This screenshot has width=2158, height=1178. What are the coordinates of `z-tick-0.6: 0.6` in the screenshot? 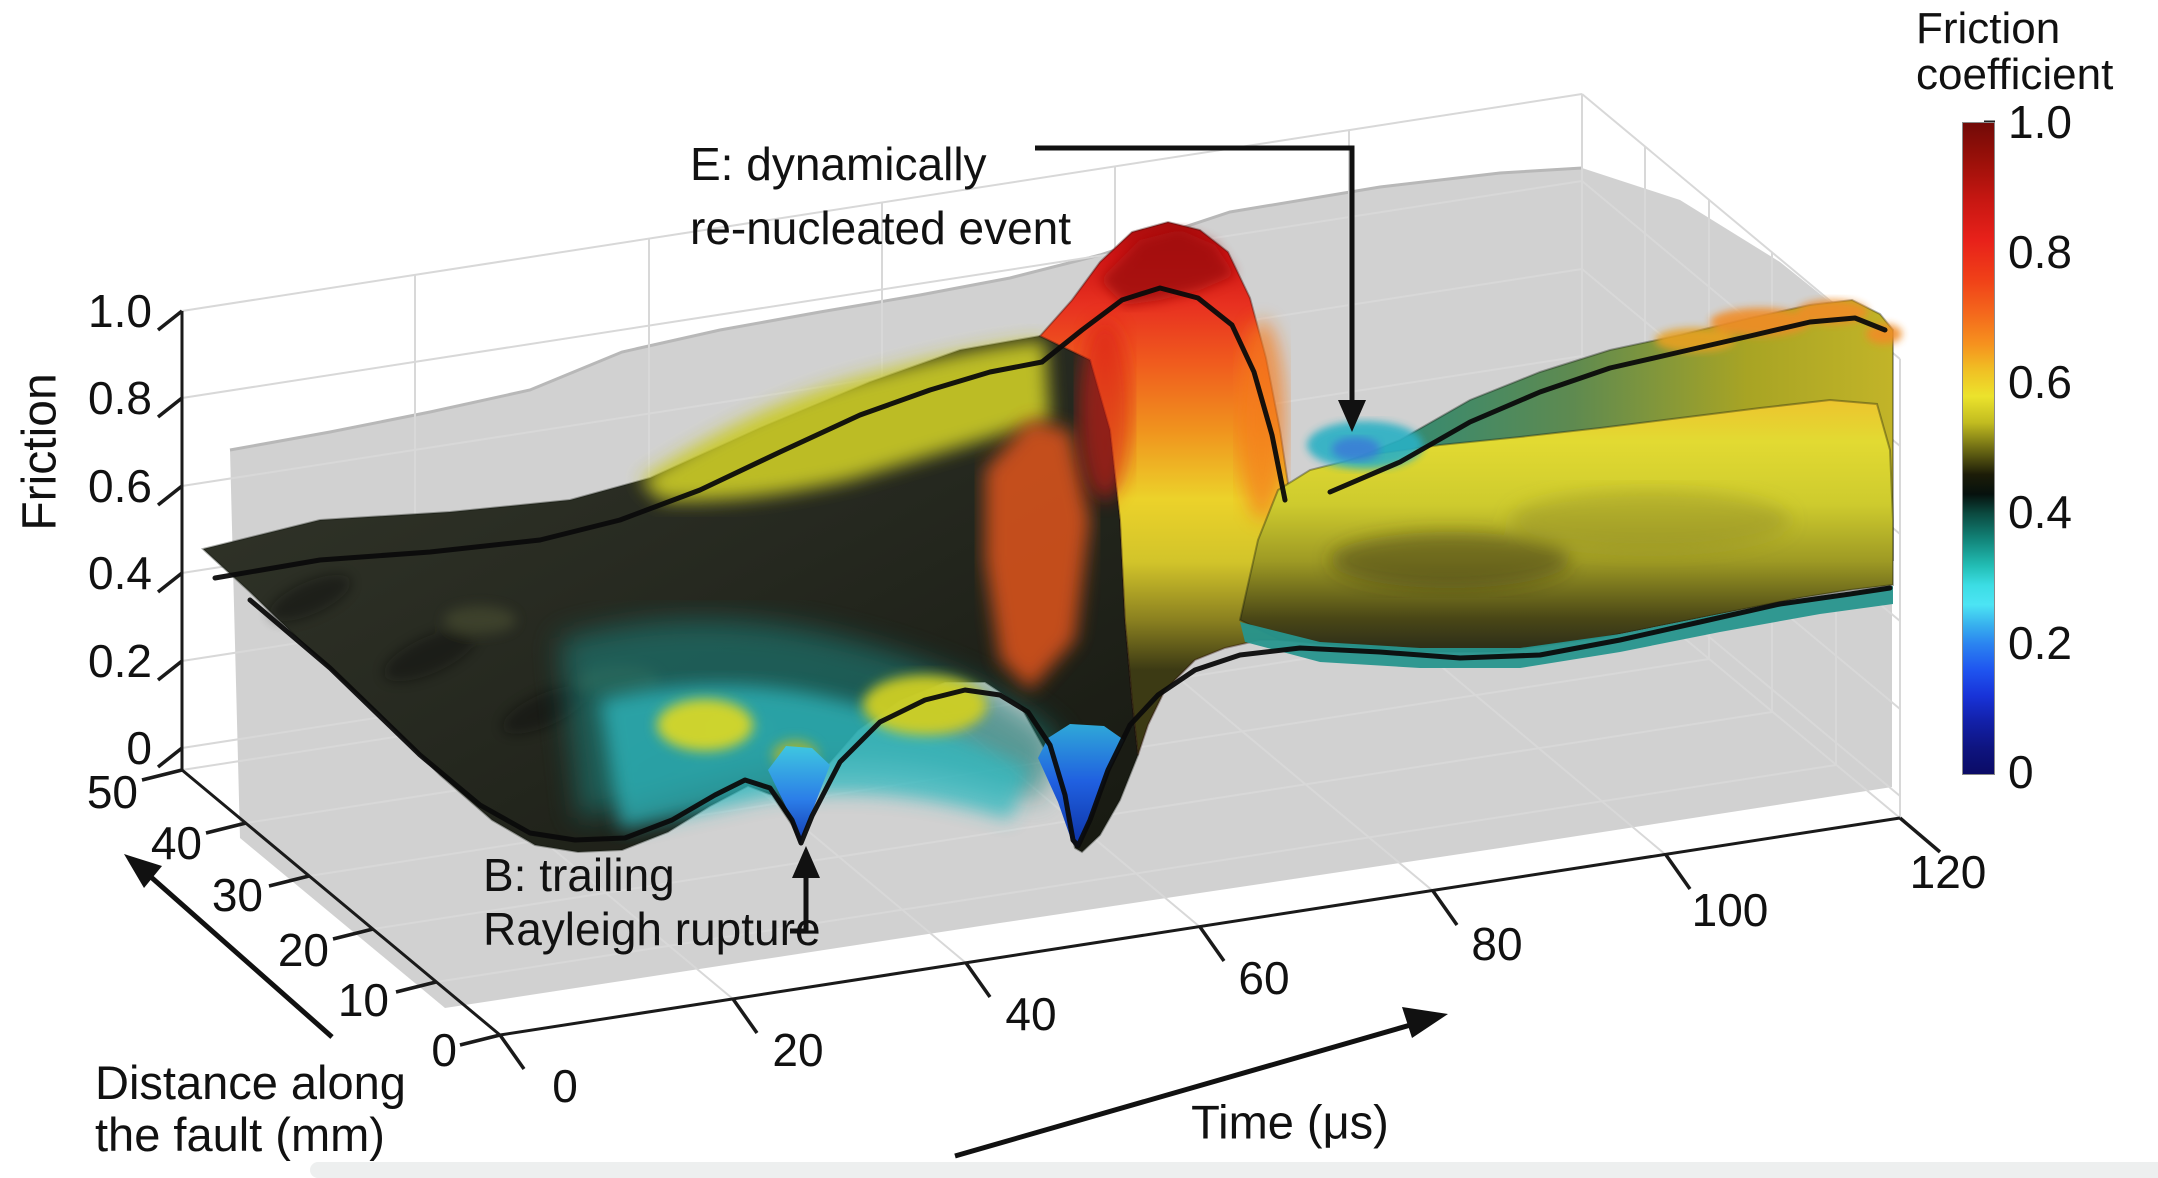 It's located at (120, 485).